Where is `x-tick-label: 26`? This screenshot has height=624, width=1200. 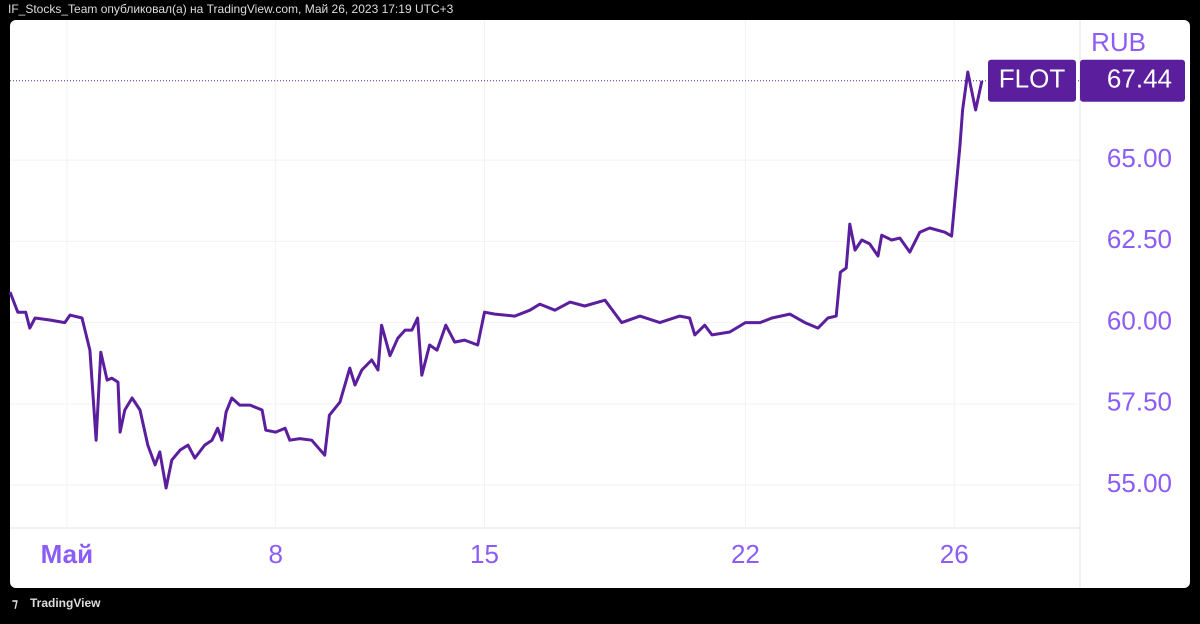 x-tick-label: 26 is located at coordinates (954, 554).